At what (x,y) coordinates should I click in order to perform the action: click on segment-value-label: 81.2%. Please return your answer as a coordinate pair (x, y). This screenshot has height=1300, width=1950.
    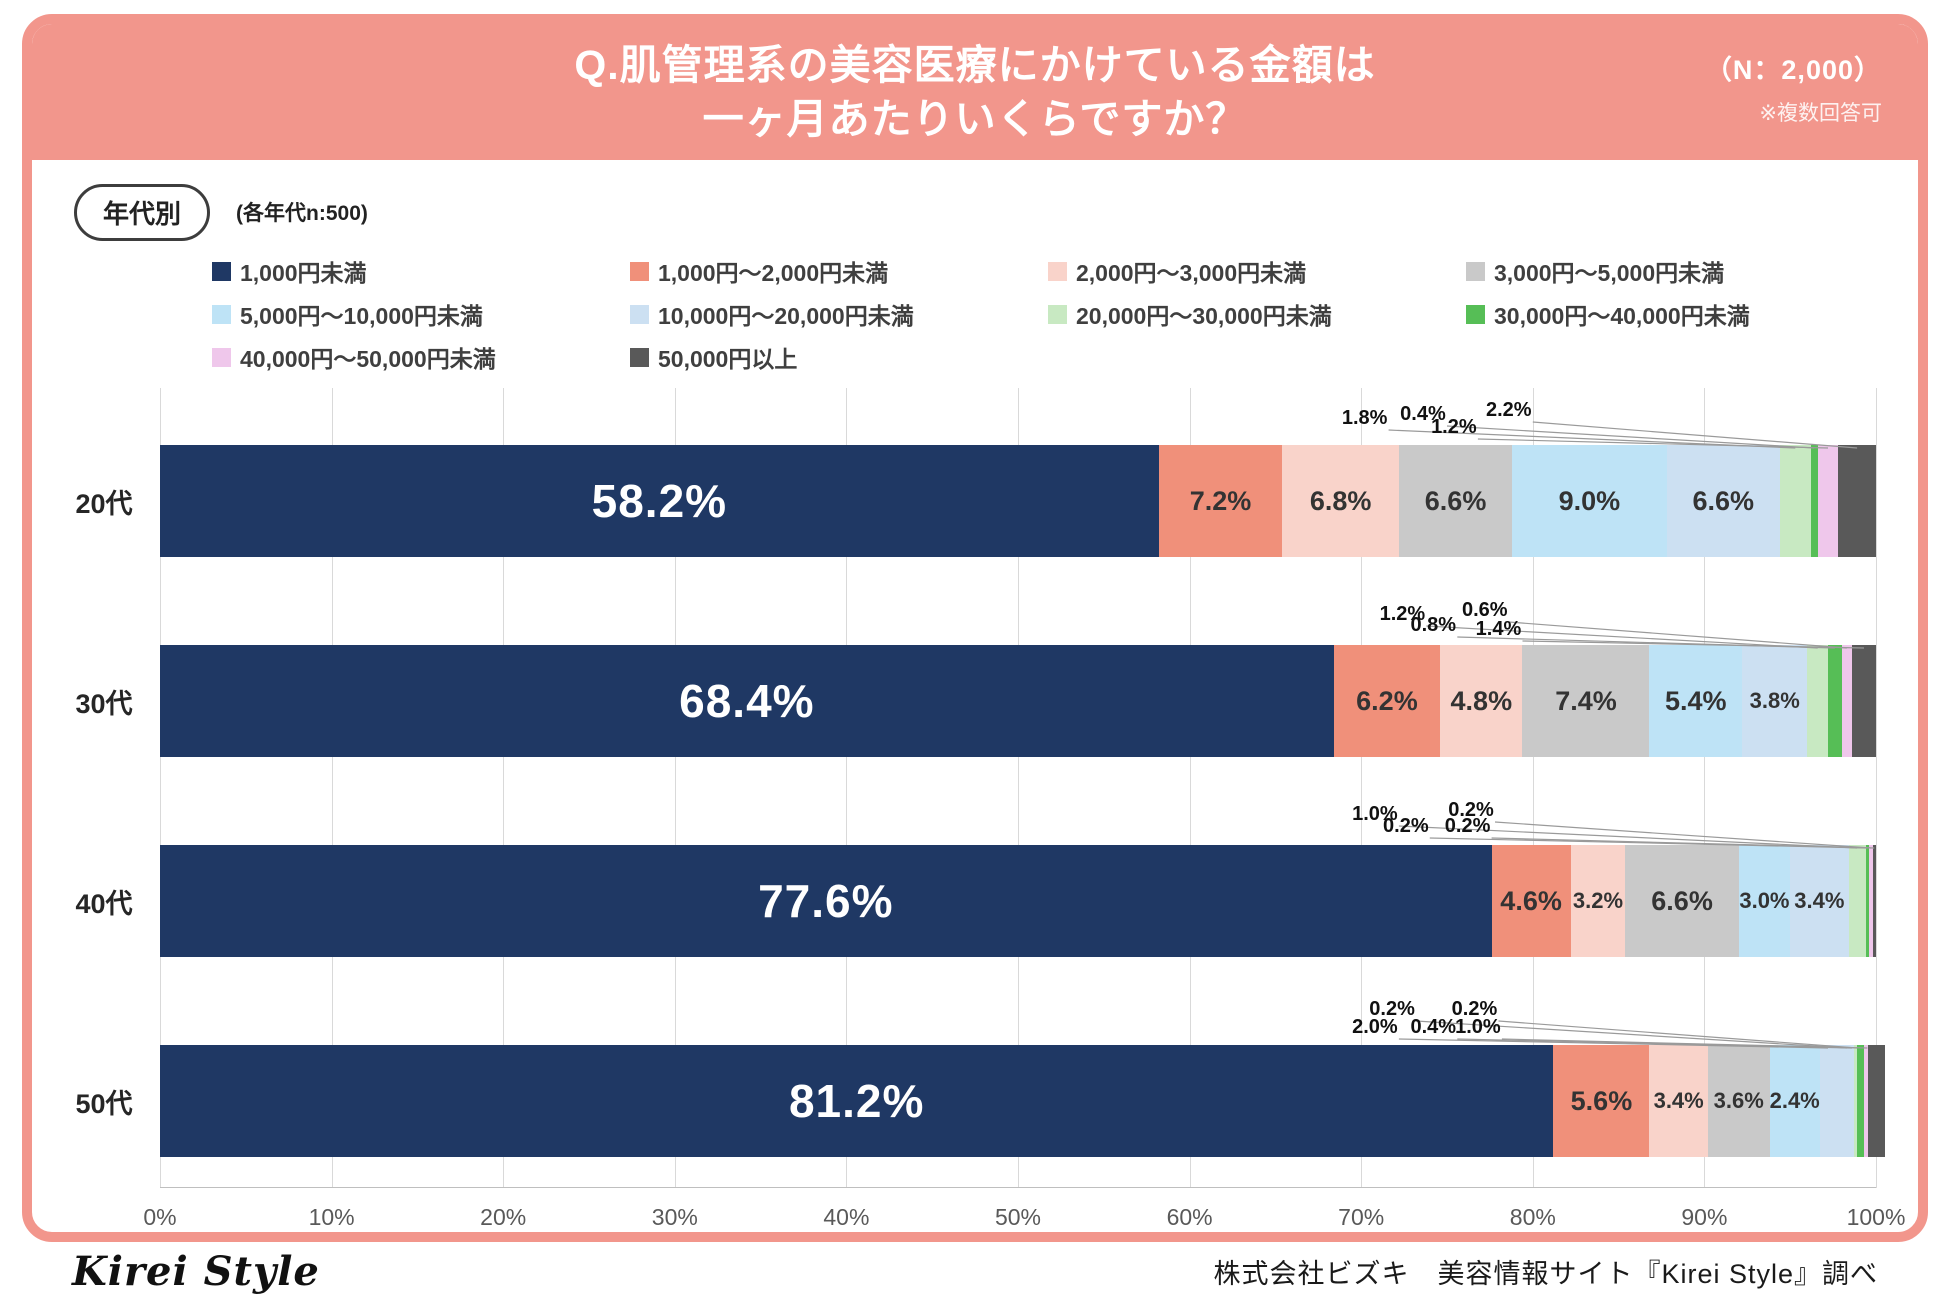
    Looking at the image, I should click on (856, 1101).